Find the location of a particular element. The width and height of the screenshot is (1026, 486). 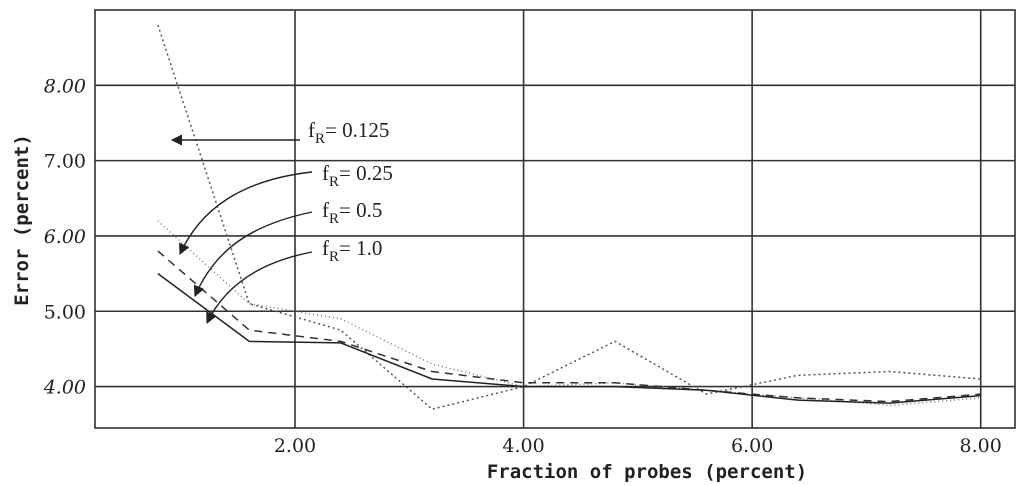

series-label: fR= 0.125 is located at coordinates (348, 132).